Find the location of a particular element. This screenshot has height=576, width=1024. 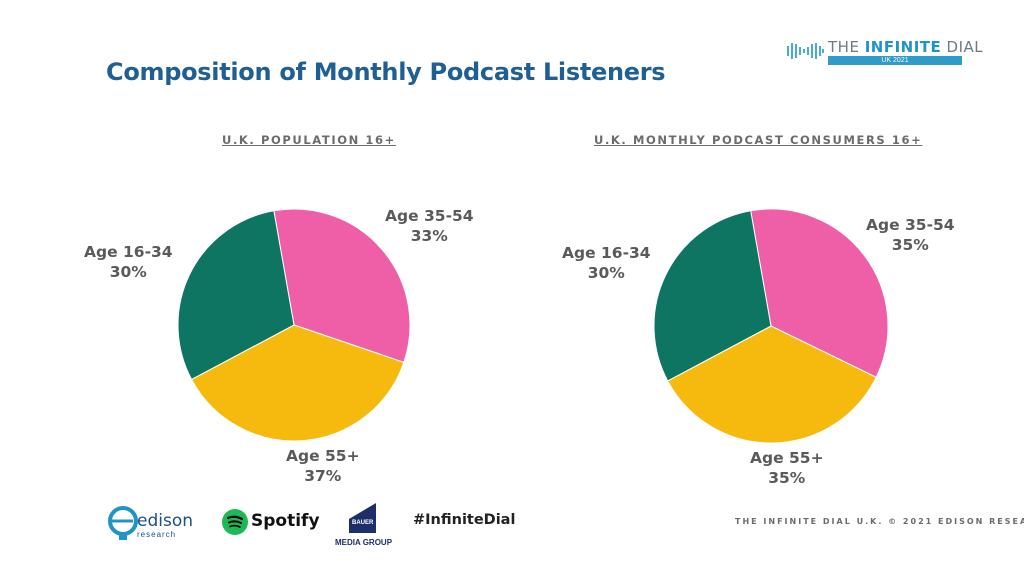

infinite-dial-logo: THE INFINITE DIAL UK 2021 is located at coordinates (883, 52).